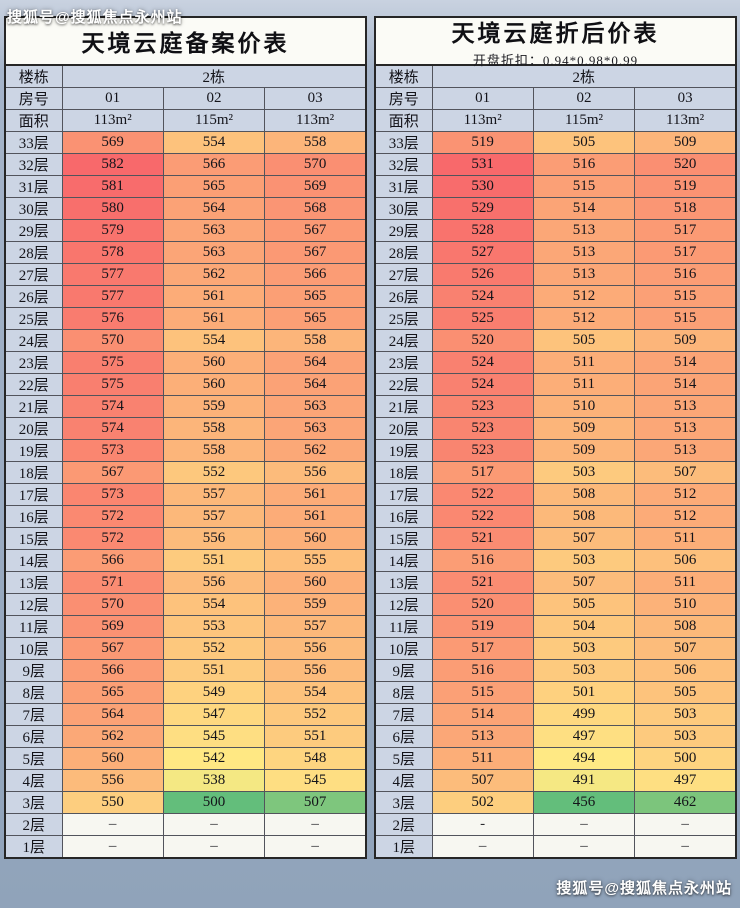  What do you see at coordinates (185, 494) in the screenshot?
I see `floor-row: 17层 573 557 561` at bounding box center [185, 494].